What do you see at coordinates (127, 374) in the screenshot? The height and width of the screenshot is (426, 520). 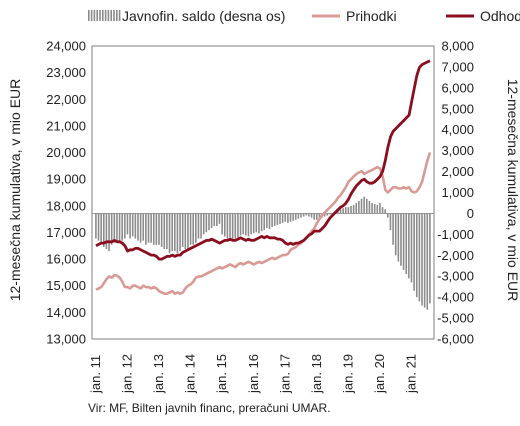 I see `x-tick-label: jan. 12` at bounding box center [127, 374].